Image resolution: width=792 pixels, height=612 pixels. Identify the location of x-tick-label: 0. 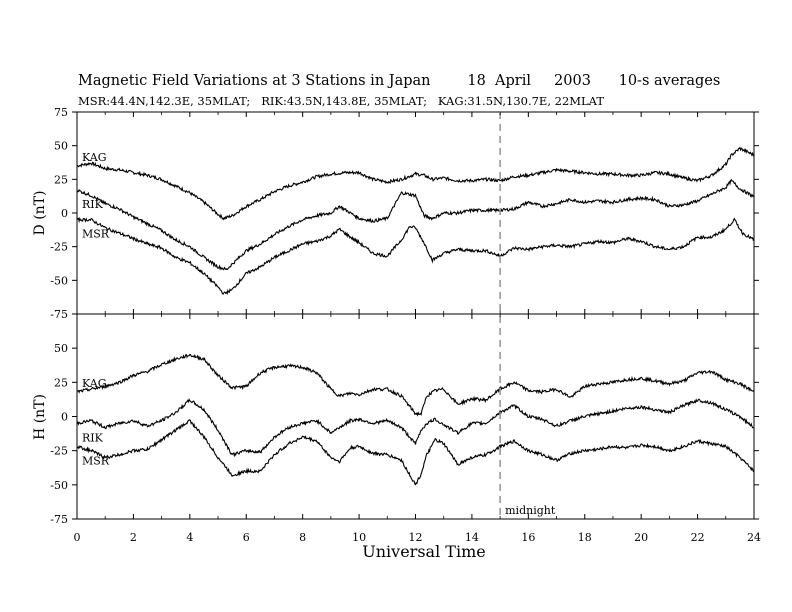
(77, 537).